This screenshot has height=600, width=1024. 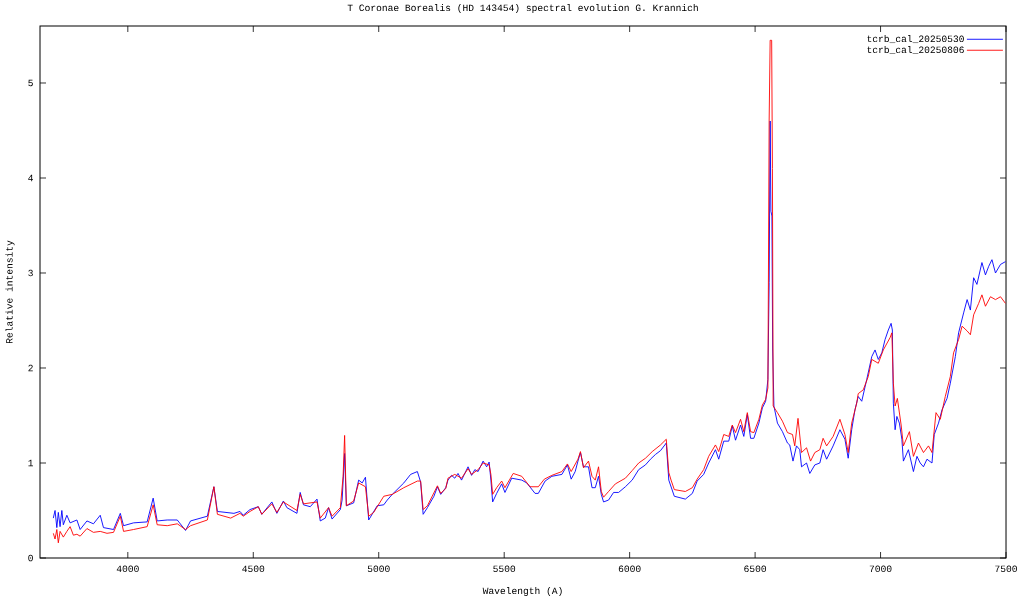 What do you see at coordinates (629, 569) in the screenshot?
I see `x-tick-label: 6000` at bounding box center [629, 569].